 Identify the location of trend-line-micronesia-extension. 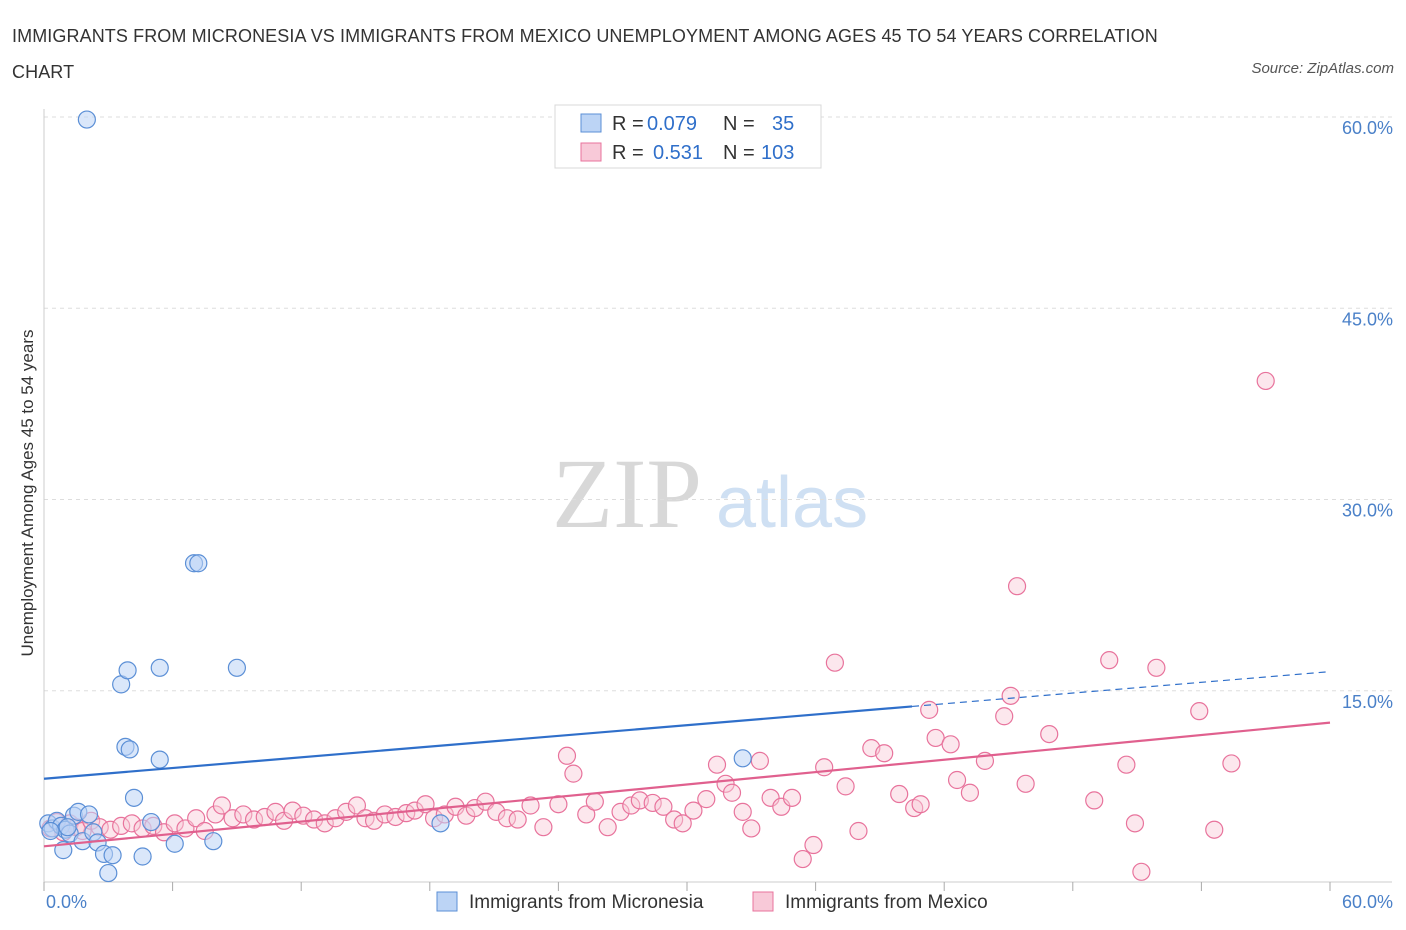
(1121, 689).